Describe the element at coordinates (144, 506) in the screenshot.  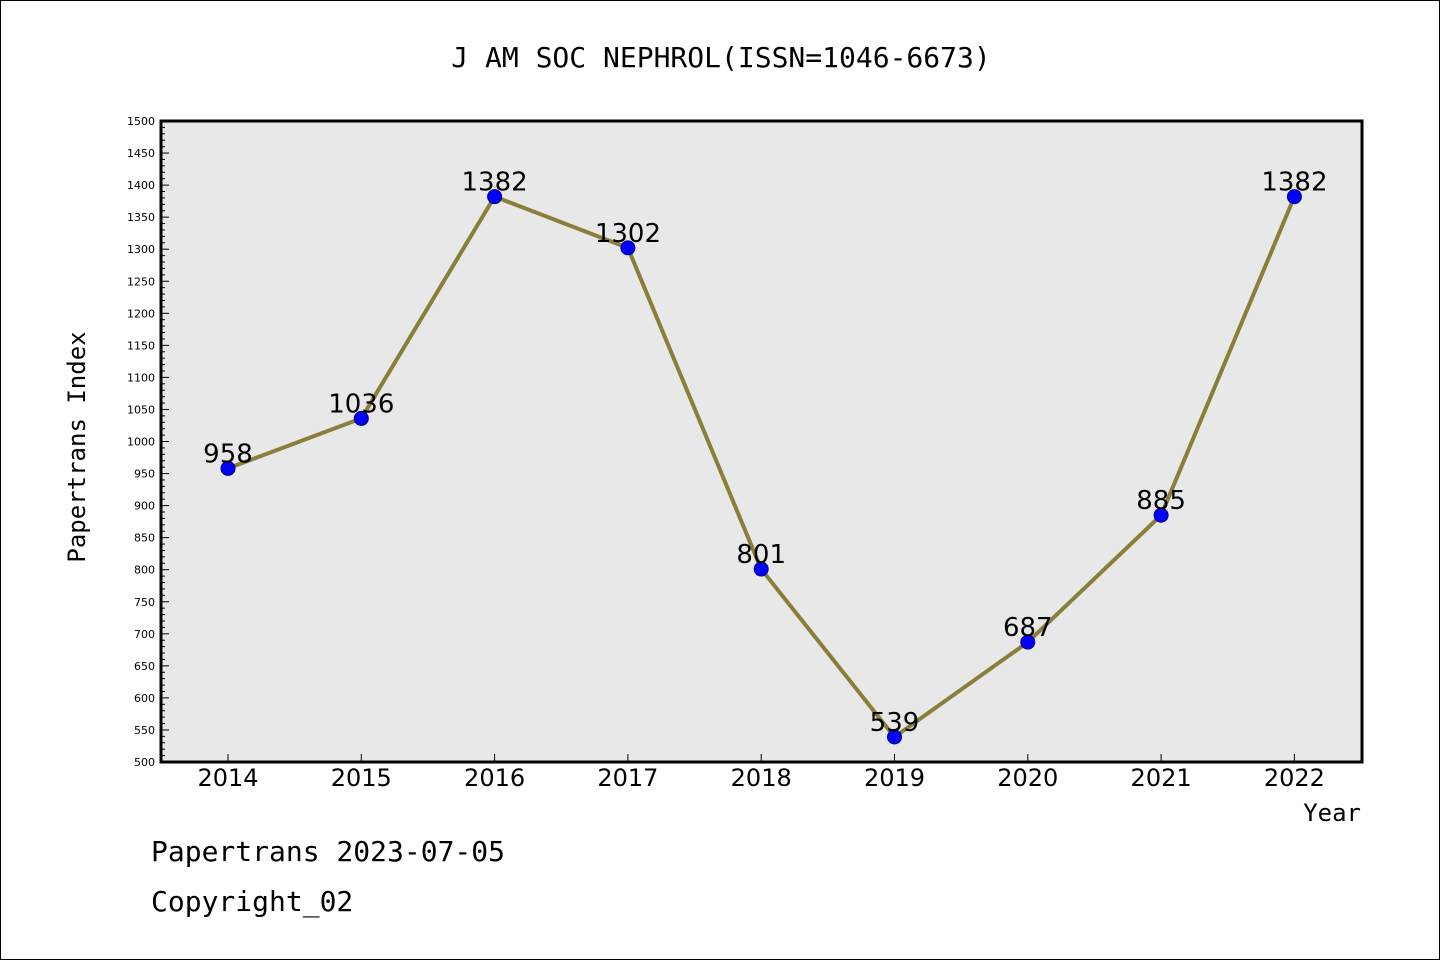
I see `y-tick-label: 900` at that location.